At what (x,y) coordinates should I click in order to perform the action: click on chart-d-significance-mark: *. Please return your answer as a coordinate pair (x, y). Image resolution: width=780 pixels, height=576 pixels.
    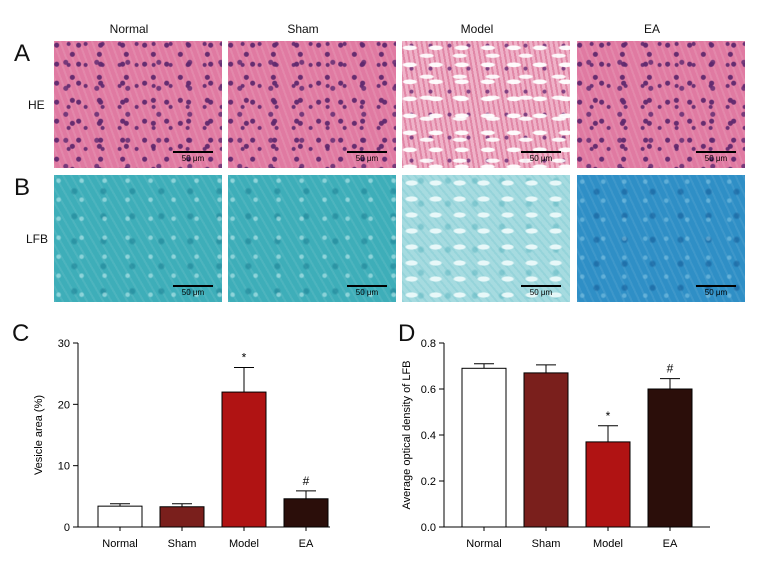
    Looking at the image, I should click on (608, 416).